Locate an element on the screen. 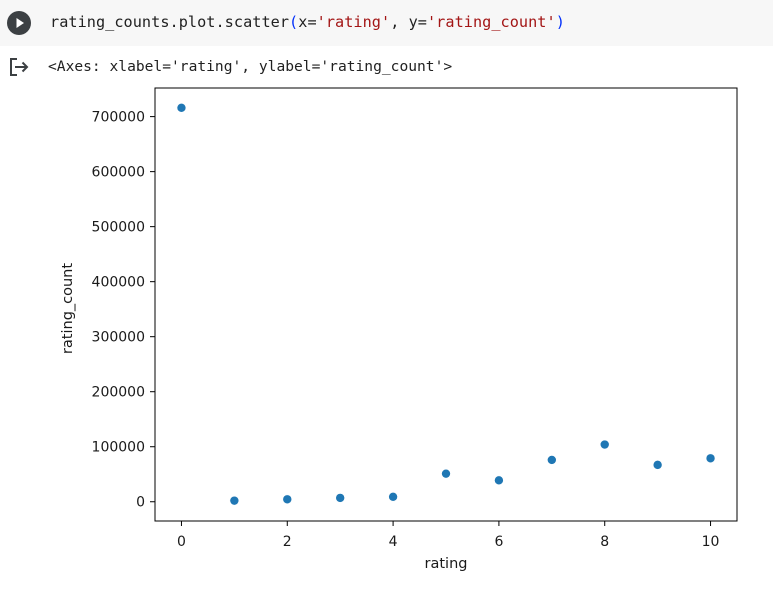 The width and height of the screenshot is (773, 598). run-cell-button is located at coordinates (19, 23).